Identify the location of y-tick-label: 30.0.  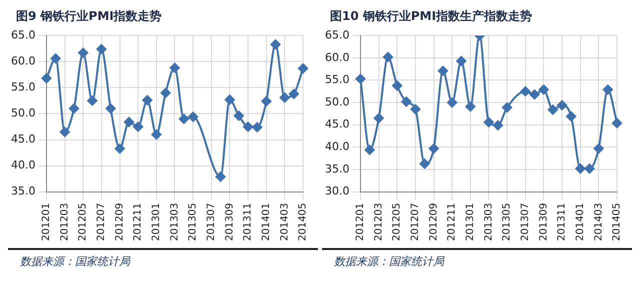
(337, 191).